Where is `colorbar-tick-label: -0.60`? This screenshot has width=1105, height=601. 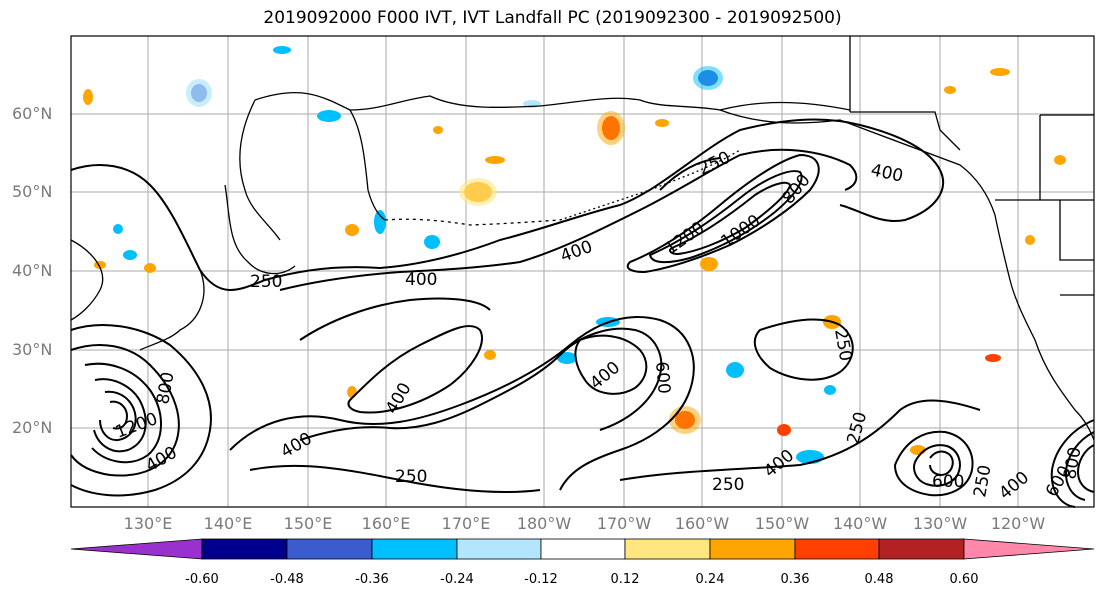 colorbar-tick-label: -0.60 is located at coordinates (202, 579).